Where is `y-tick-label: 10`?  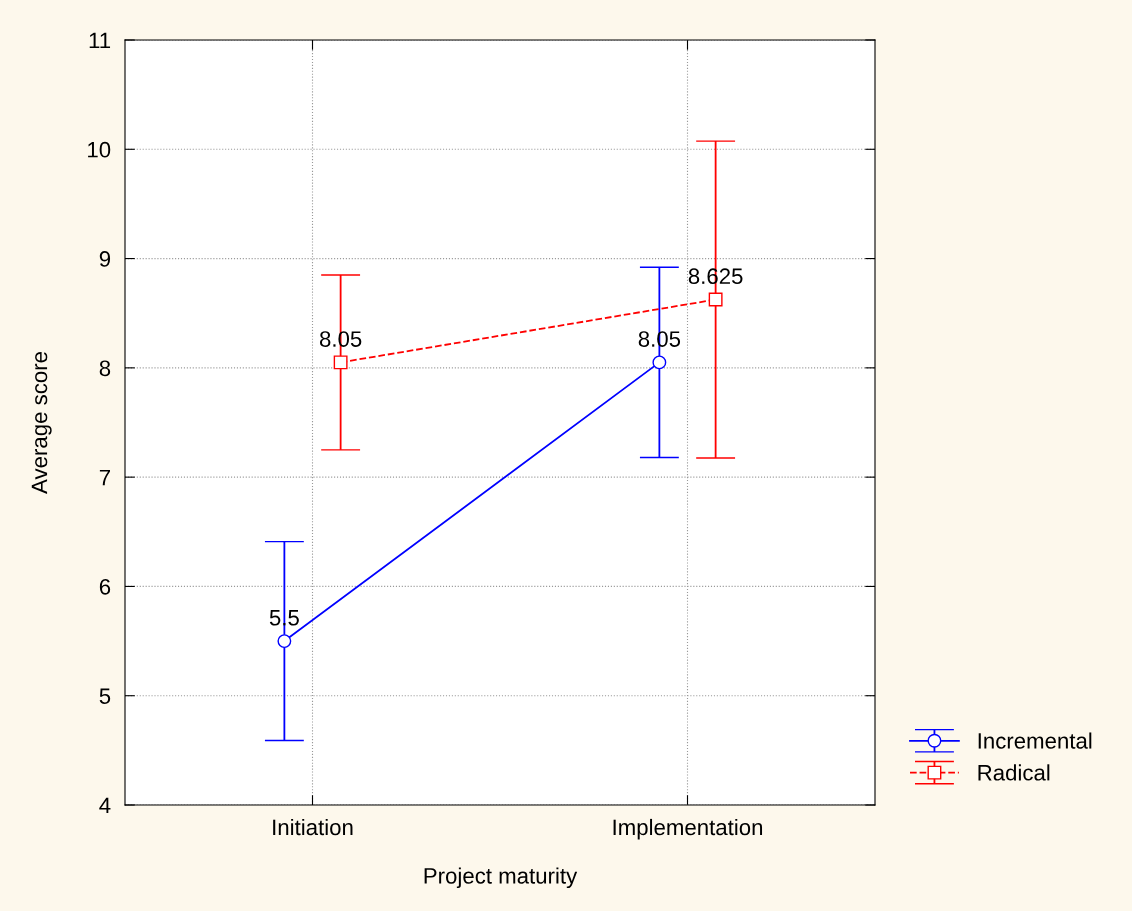 y-tick-label: 10 is located at coordinates (99, 149).